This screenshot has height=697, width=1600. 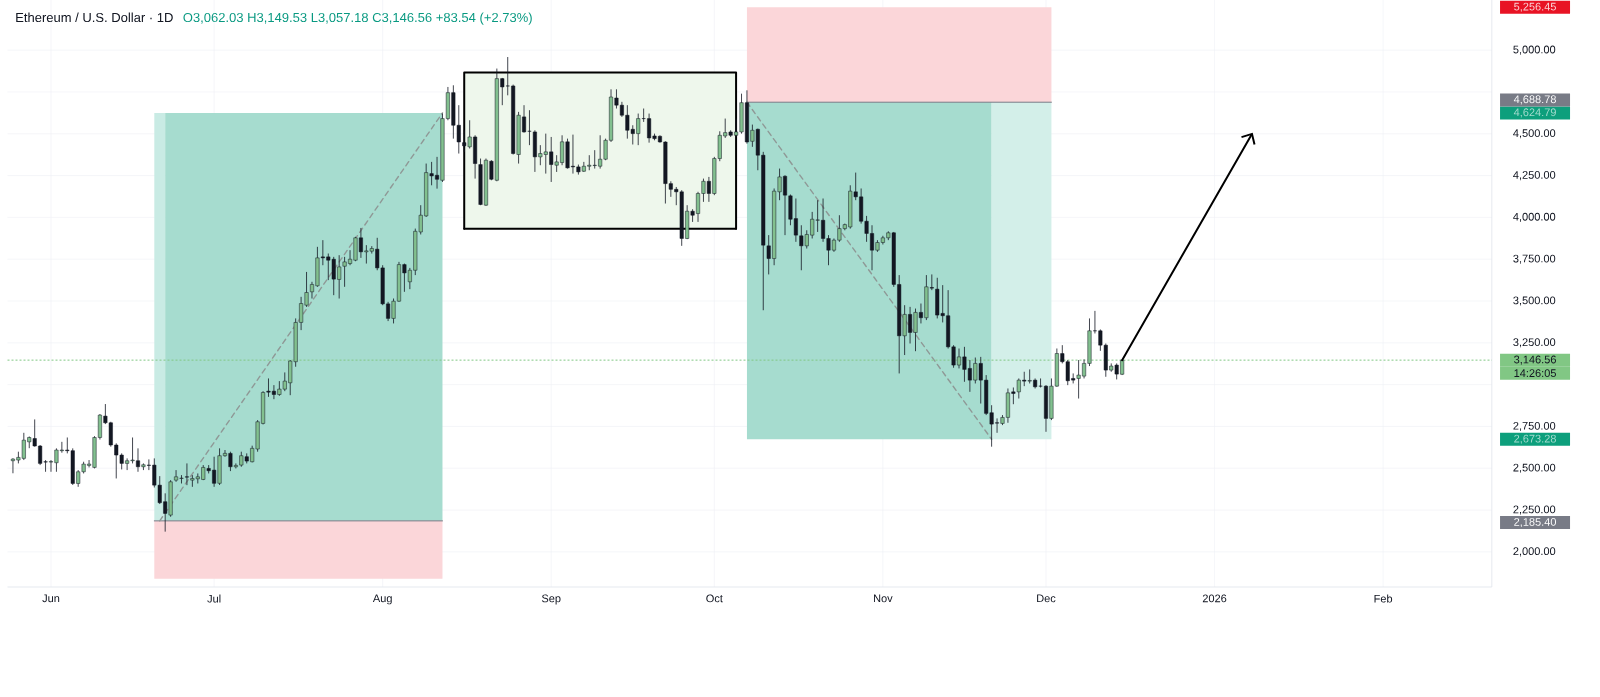 I want to click on legend-label: 2,673.28, so click(x=1535, y=439).